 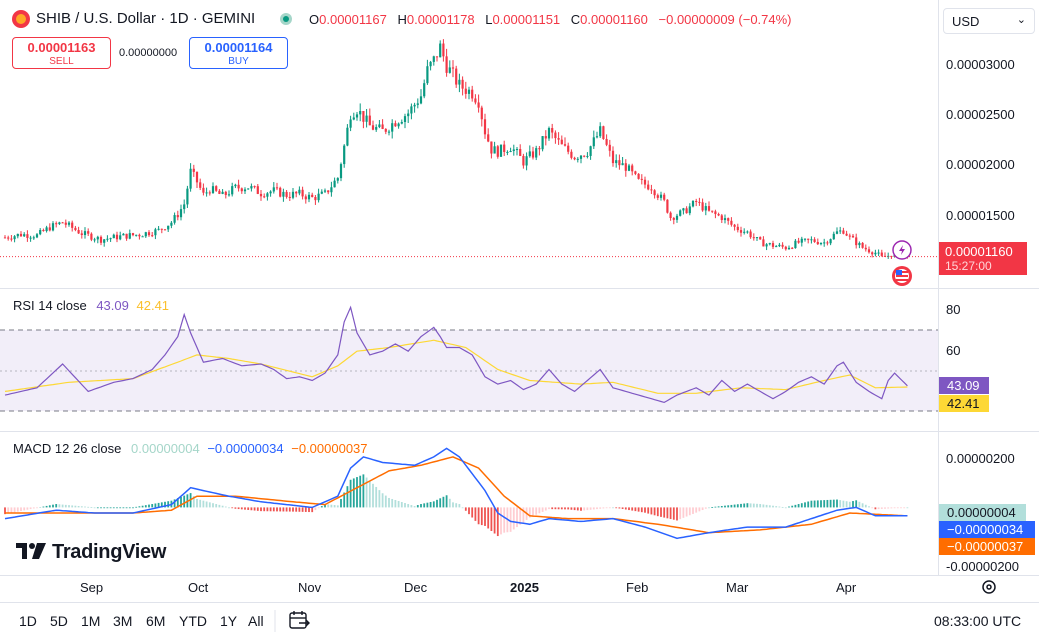 I want to click on timeframe-1m: 1M, so click(x=91, y=621).